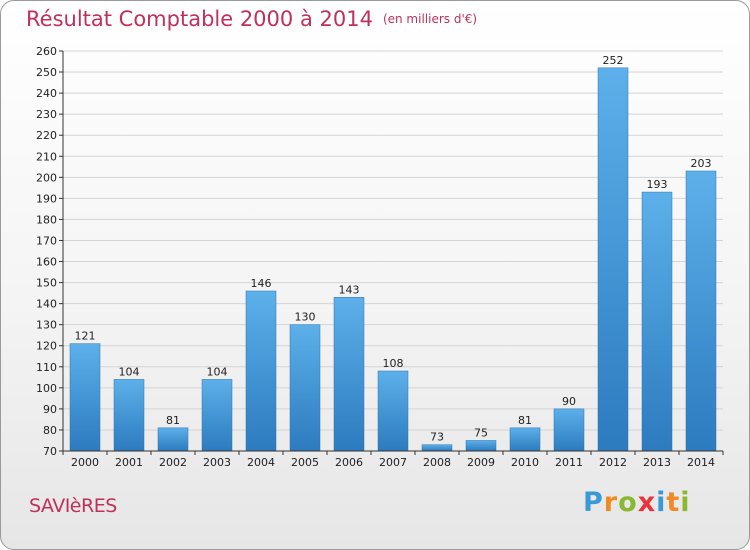 This screenshot has height=550, width=750. I want to click on x-tick-label: 2003, so click(217, 462).